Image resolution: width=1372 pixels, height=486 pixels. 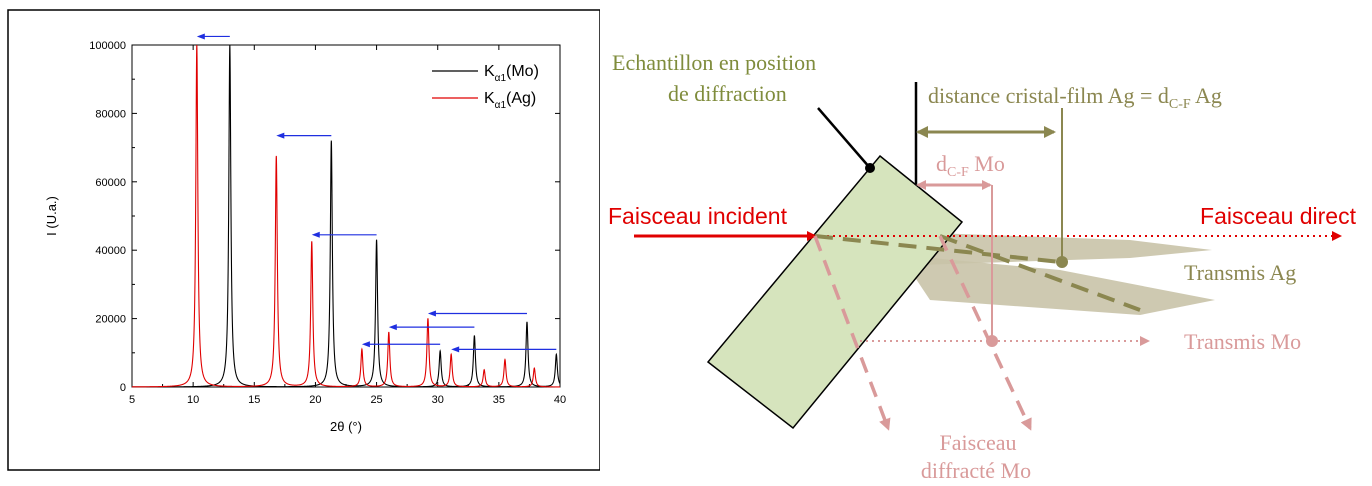 I want to click on ag-distance-label: distance cristal-film Ag = dC-F Ag, so click(x=1075, y=97).